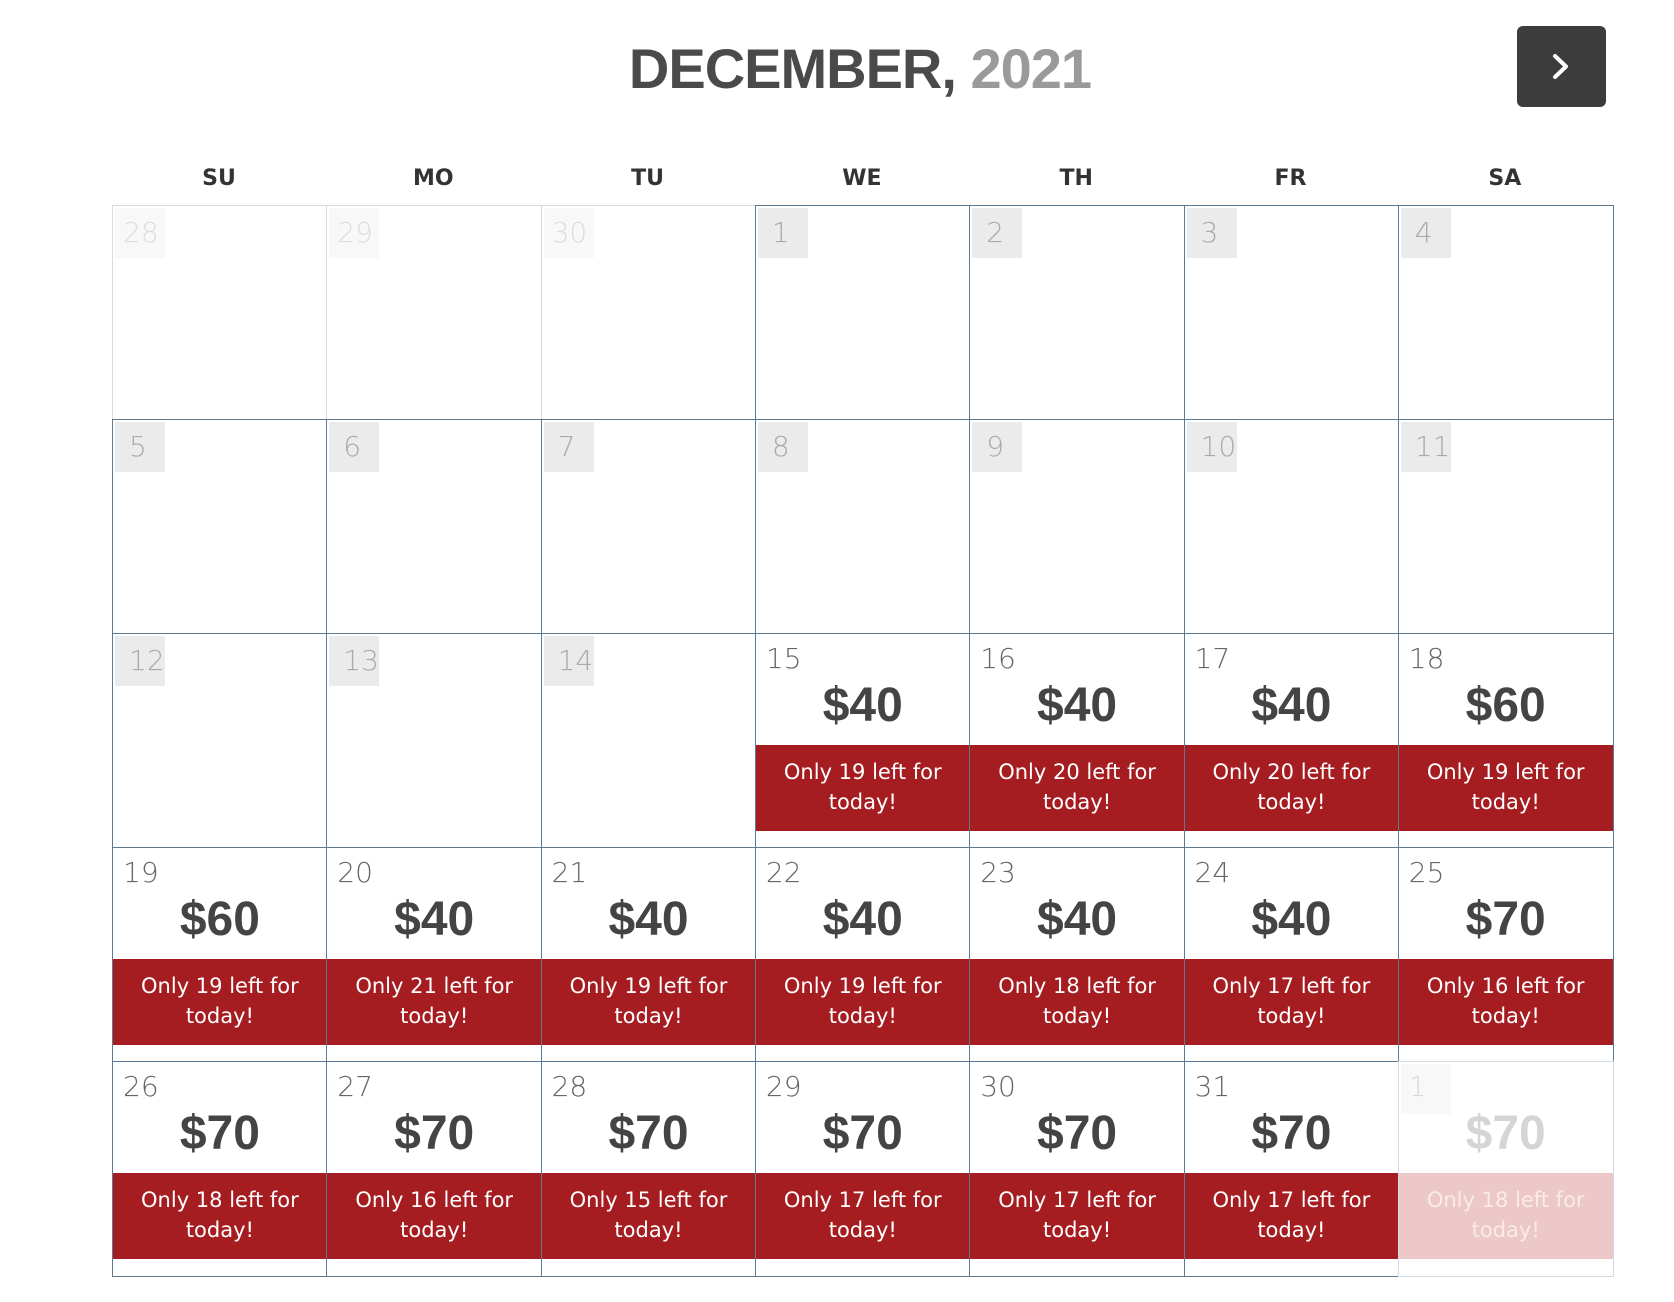 The height and width of the screenshot is (1302, 1674). I want to click on day-cell: 11, so click(1505, 527).